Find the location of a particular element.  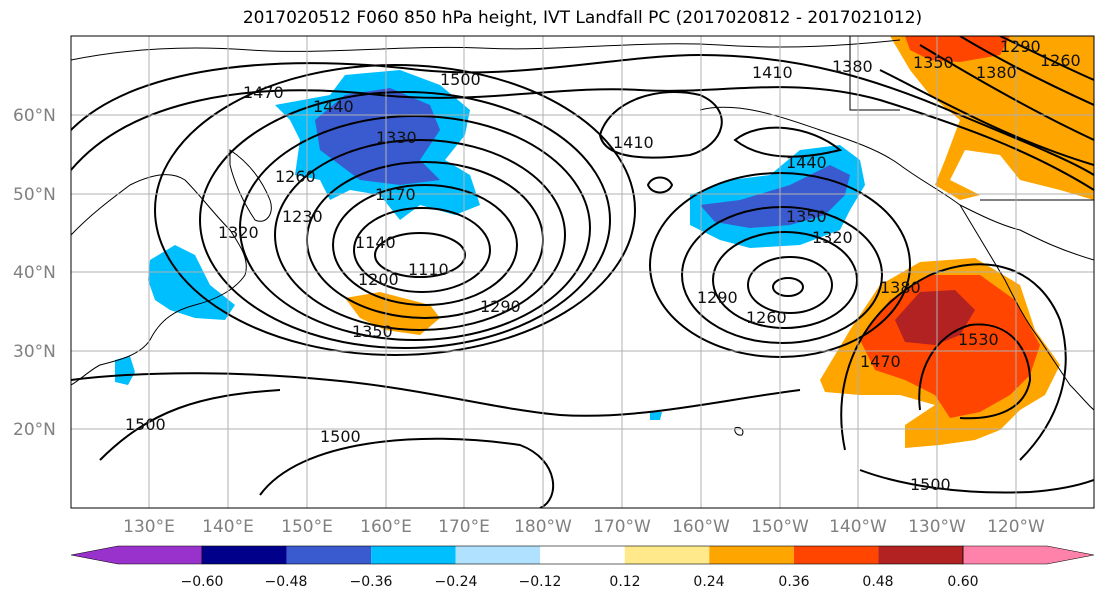

negative-anomaly-small is located at coordinates (125, 370).